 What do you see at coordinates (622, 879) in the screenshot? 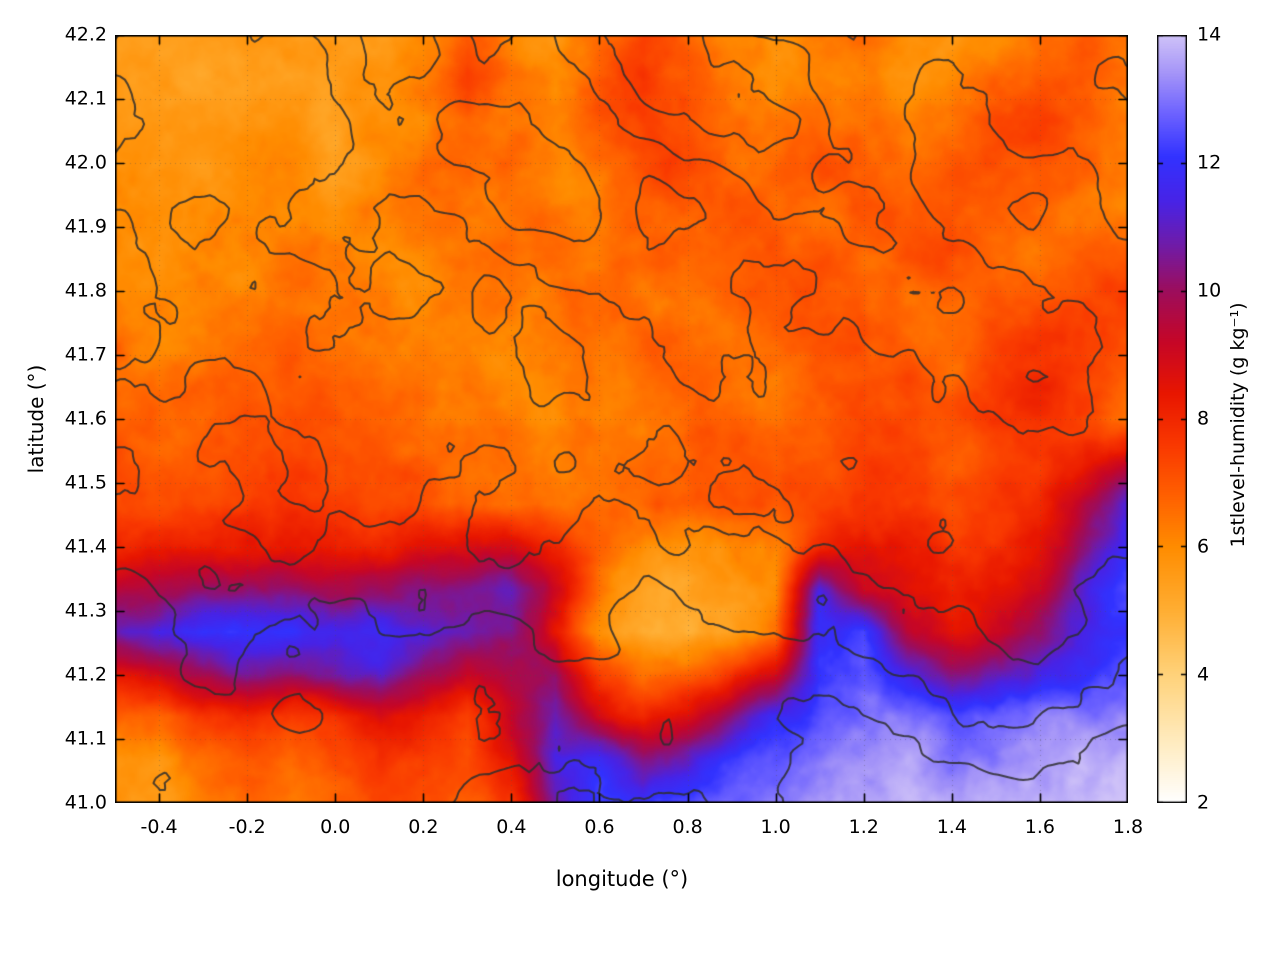
I see `x-axis-label: longitude (°)` at bounding box center [622, 879].